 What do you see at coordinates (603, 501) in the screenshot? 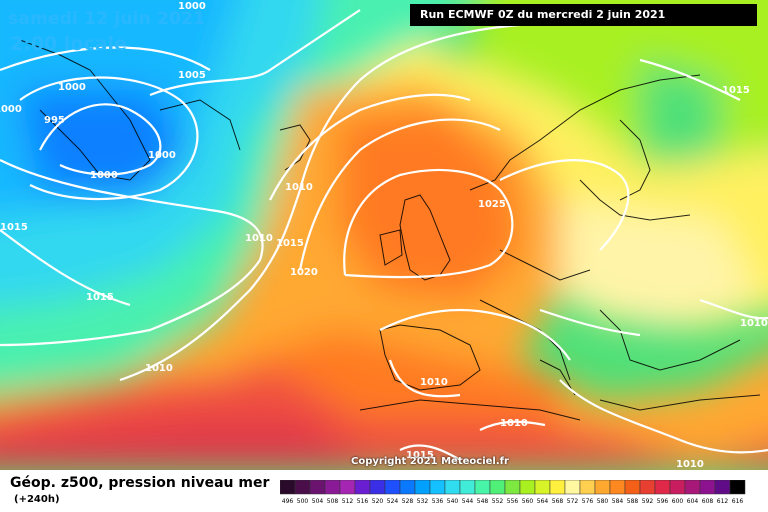
I see `legend-tick-label: 580` at bounding box center [603, 501].